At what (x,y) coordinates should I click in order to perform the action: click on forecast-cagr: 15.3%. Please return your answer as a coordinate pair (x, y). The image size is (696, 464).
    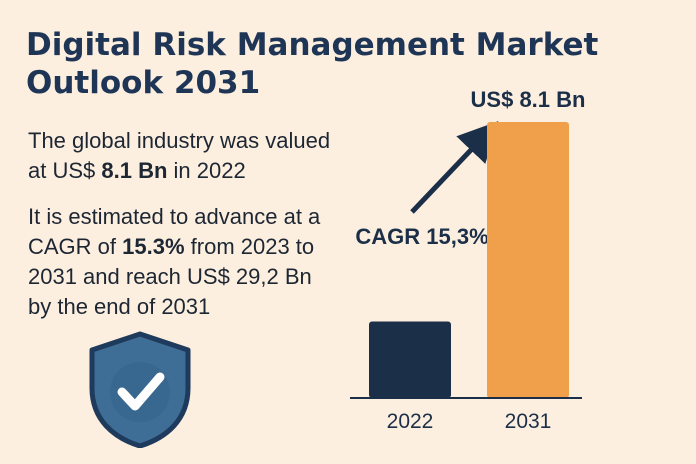
    Looking at the image, I should click on (153, 246).